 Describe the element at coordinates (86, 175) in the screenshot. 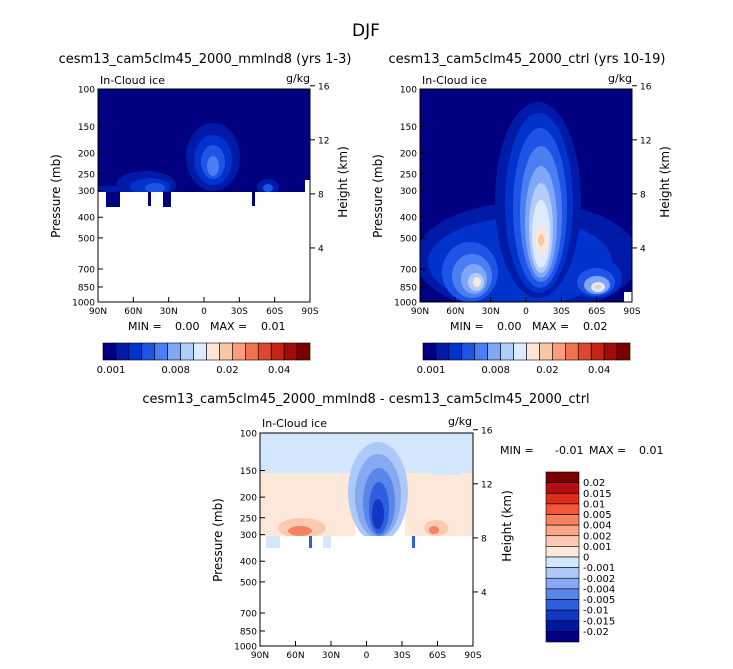

I see `pressure-tick-label: 250` at that location.